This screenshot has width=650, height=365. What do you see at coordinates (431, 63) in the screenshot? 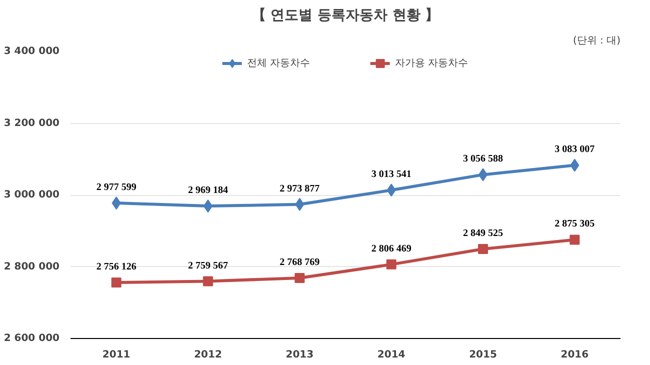
I see `legend-label: 자가용 자동차수` at bounding box center [431, 63].